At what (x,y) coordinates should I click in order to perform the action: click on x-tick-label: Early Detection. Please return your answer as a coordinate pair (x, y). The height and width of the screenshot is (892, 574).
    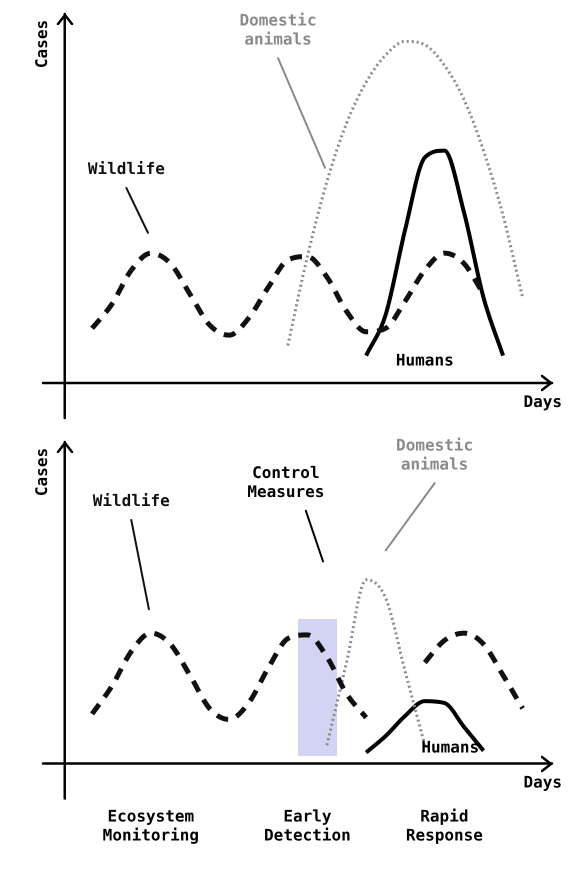
    Looking at the image, I should click on (307, 825).